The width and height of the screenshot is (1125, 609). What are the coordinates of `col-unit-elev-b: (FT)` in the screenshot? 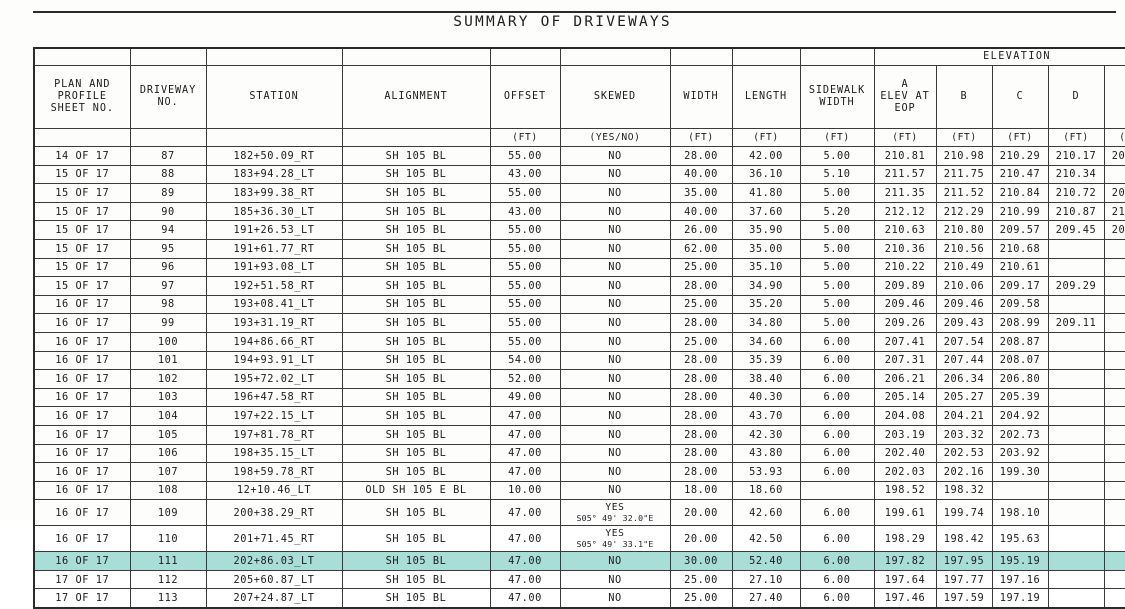 It's located at (964, 137).